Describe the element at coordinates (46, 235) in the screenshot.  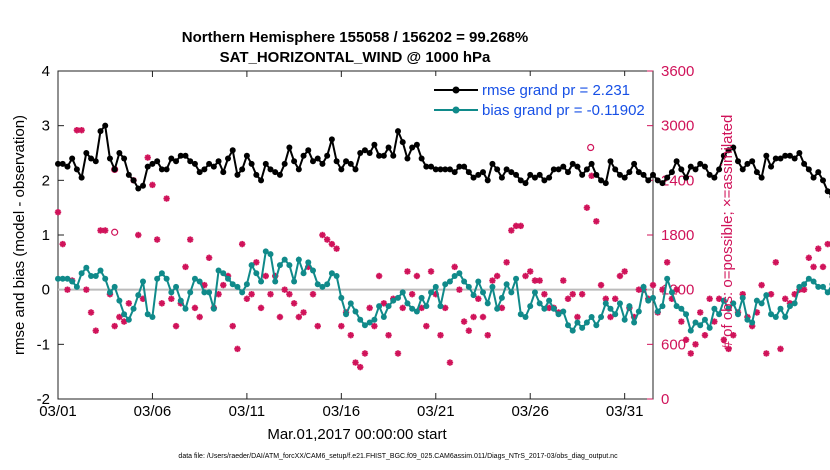
I see `y-tick-label: 1` at that location.